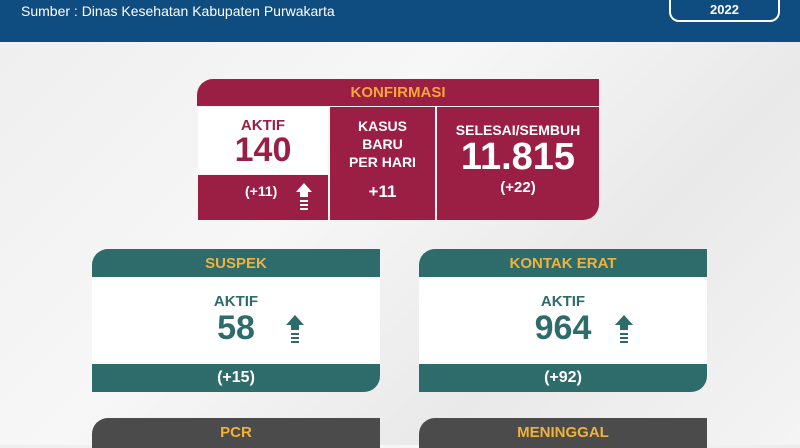  Describe the element at coordinates (518, 130) in the screenshot. I see `selesai-label: SELESAI/SEMBUH` at that location.